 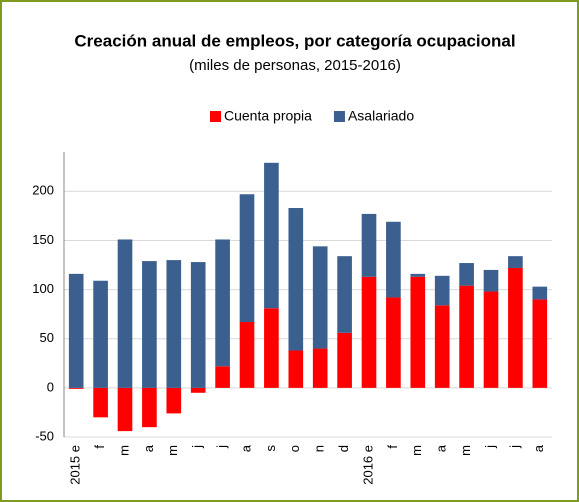 I want to click on y-tick-label: 100, so click(x=43, y=288).